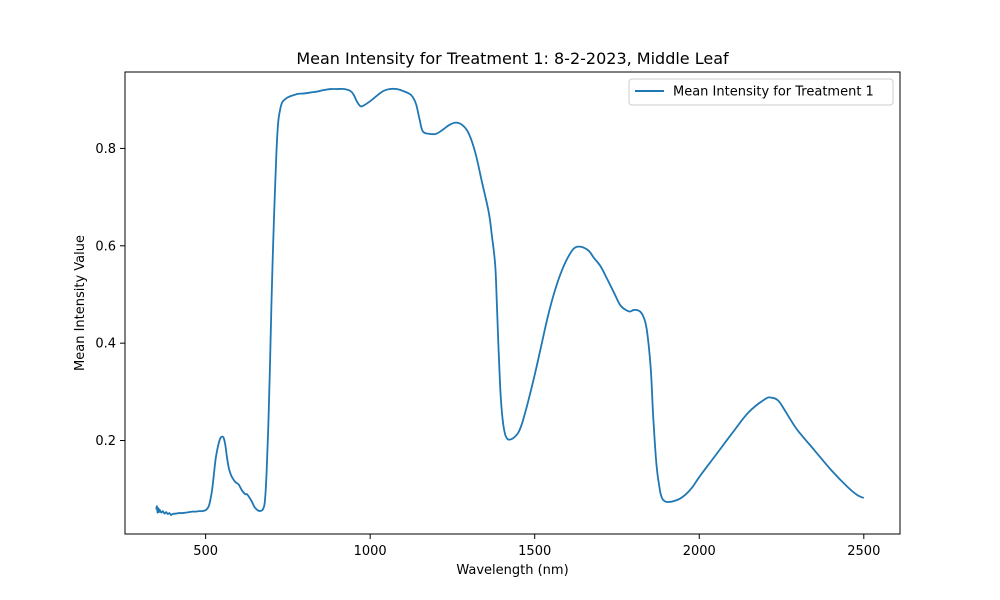 The width and height of the screenshot is (1000, 600). Describe the element at coordinates (105, 344) in the screenshot. I see `y-tick-label: 0.4` at that location.